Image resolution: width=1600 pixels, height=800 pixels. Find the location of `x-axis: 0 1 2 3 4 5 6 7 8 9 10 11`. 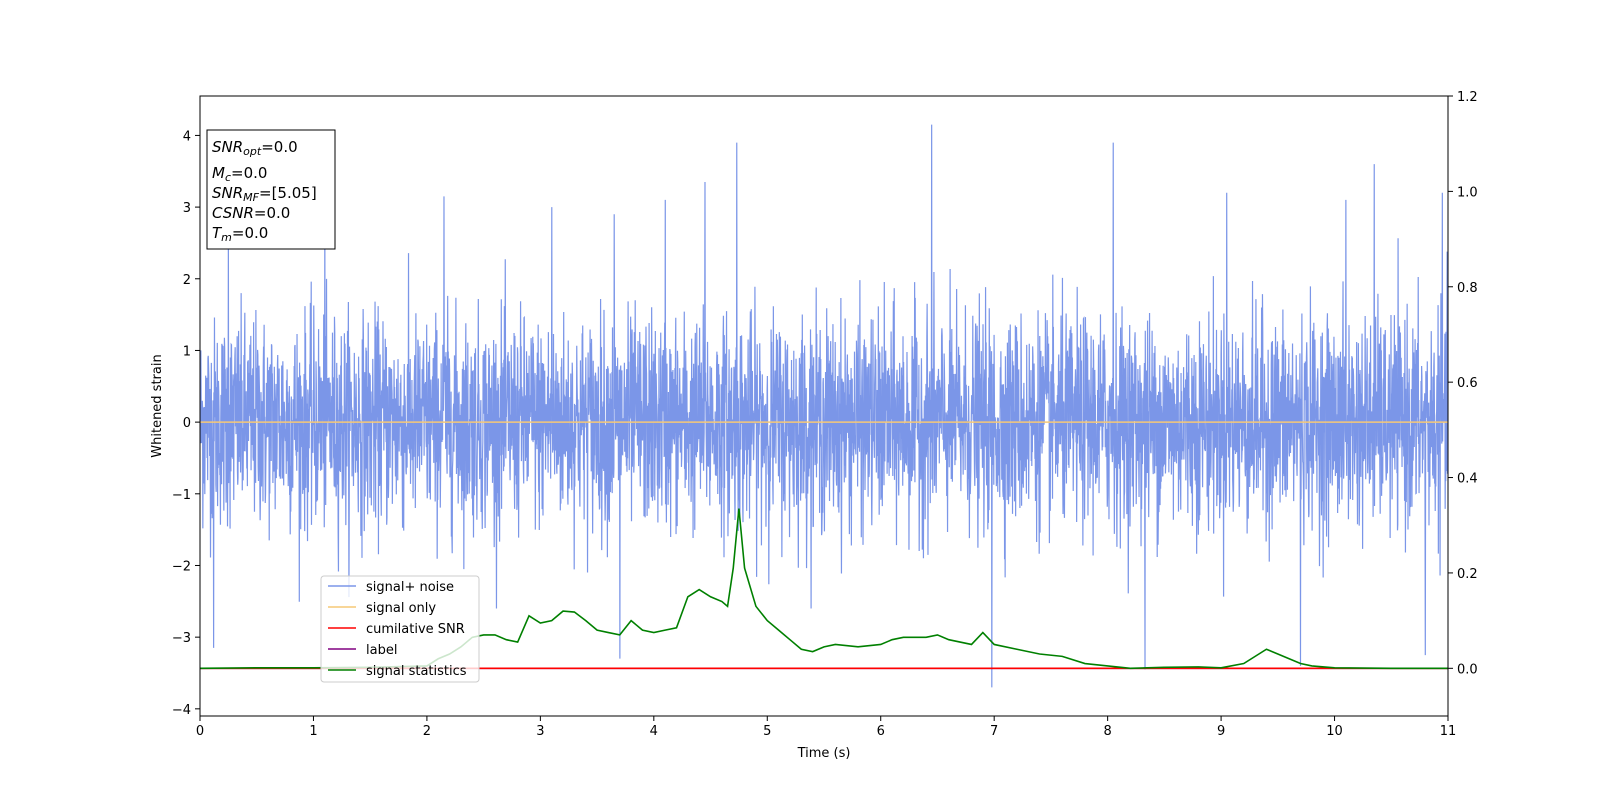

x-axis: 0 1 2 3 4 5 6 7 8 9 10 11 is located at coordinates (826, 727).